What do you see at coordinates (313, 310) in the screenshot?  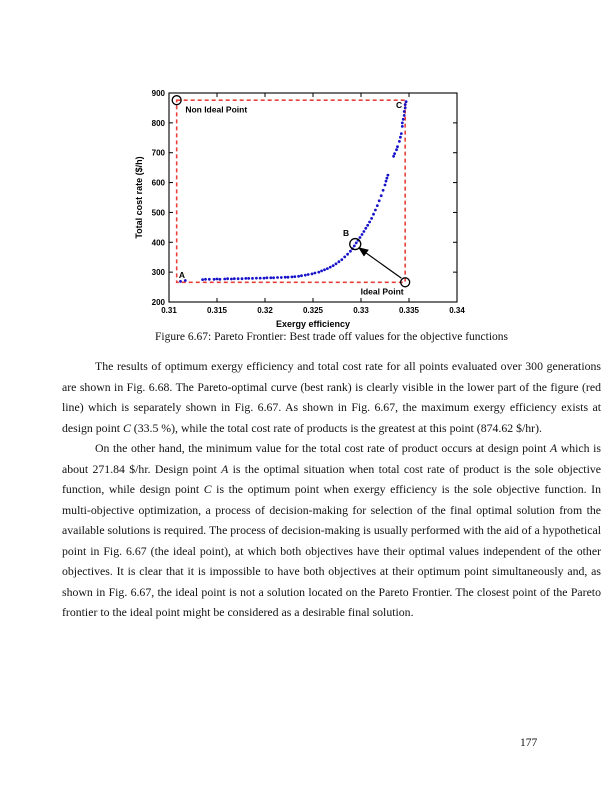 I see `x-tick-label: 0.325` at bounding box center [313, 310].